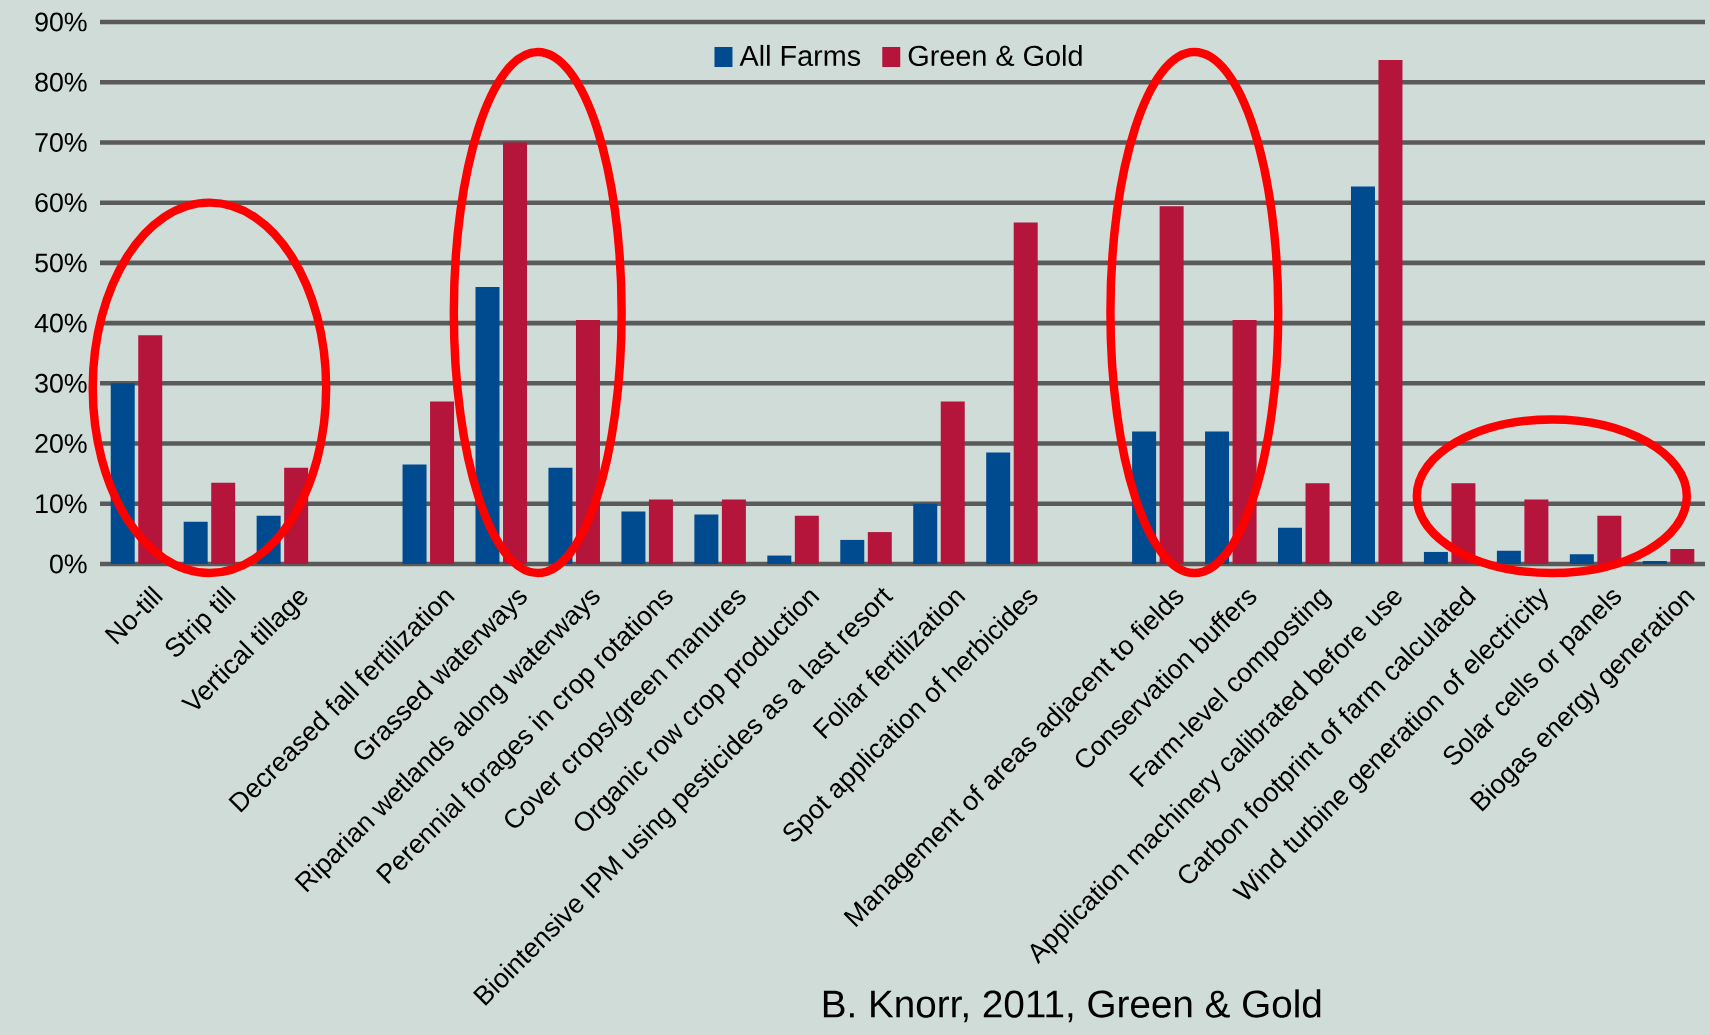 Image resolution: width=1710 pixels, height=1035 pixels. What do you see at coordinates (68, 564) in the screenshot?
I see `y-tick-label: 0%` at bounding box center [68, 564].